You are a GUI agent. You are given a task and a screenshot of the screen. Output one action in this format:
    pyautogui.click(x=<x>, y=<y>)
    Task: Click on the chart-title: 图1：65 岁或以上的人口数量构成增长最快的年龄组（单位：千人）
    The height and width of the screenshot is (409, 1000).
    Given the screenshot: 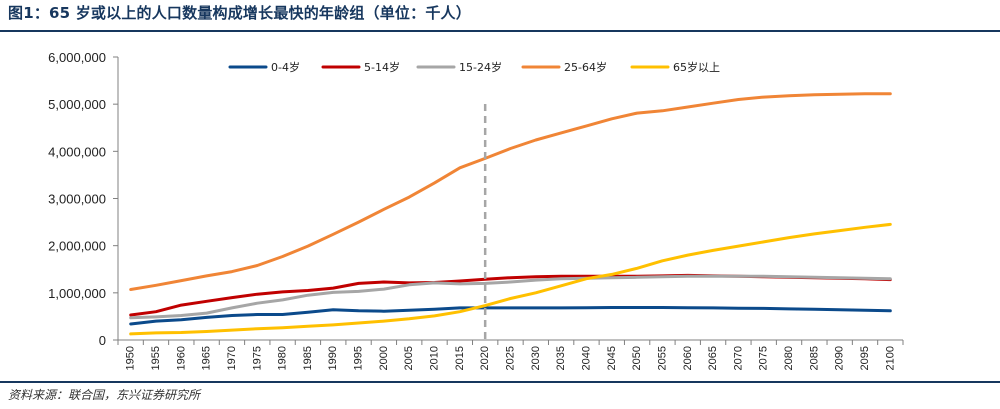 What is the action you would take?
    pyautogui.click(x=239, y=13)
    